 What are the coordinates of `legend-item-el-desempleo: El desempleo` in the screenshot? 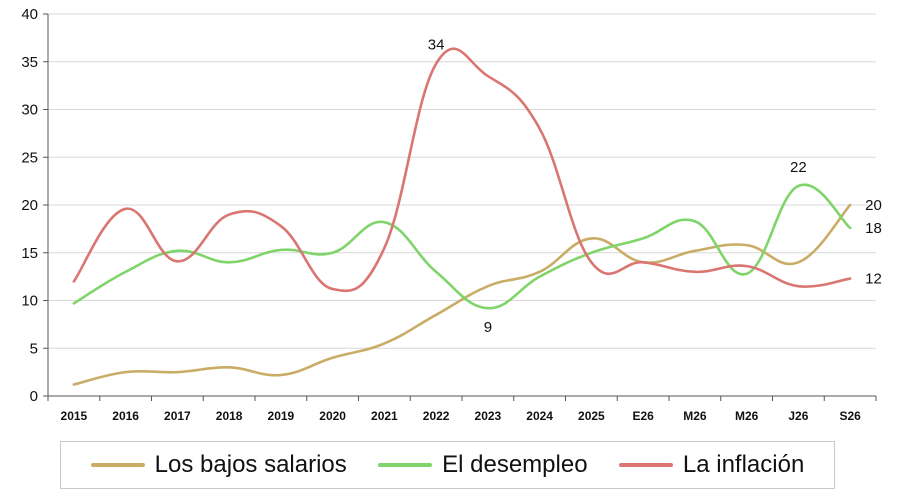 It's located at (483, 465).